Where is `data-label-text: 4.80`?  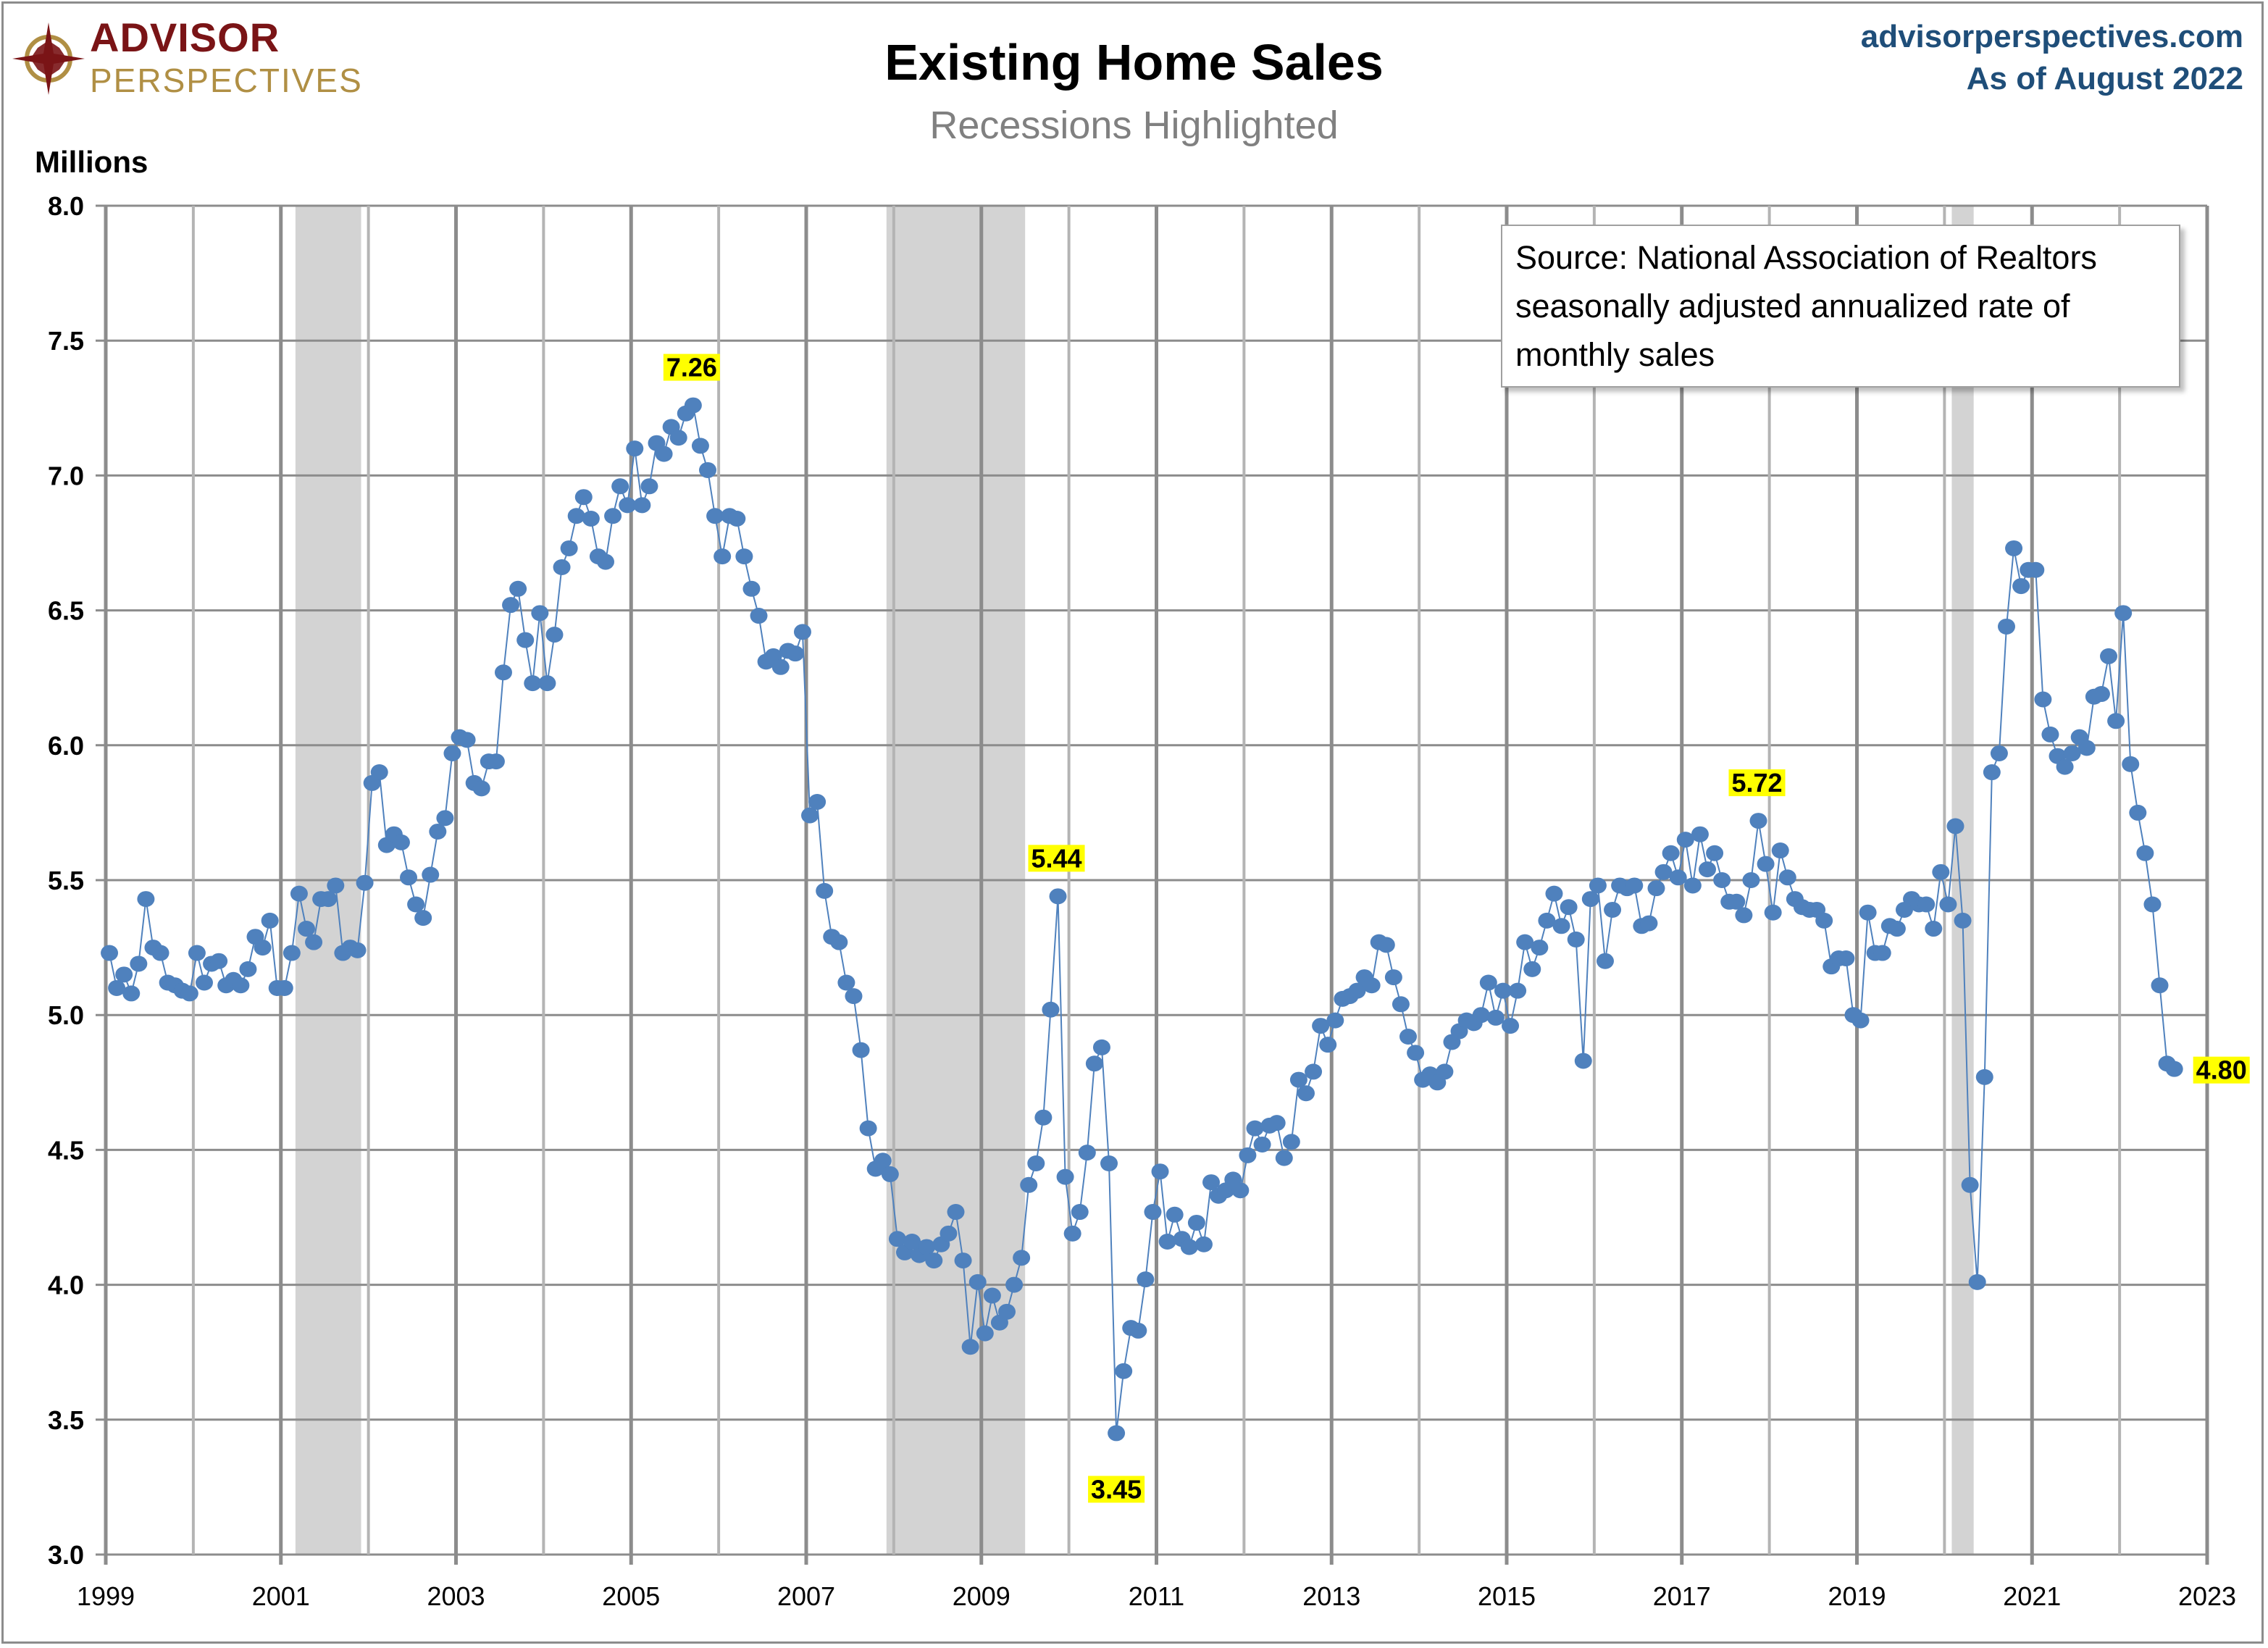
data-label-text: 4.80 is located at coordinates (2221, 1070).